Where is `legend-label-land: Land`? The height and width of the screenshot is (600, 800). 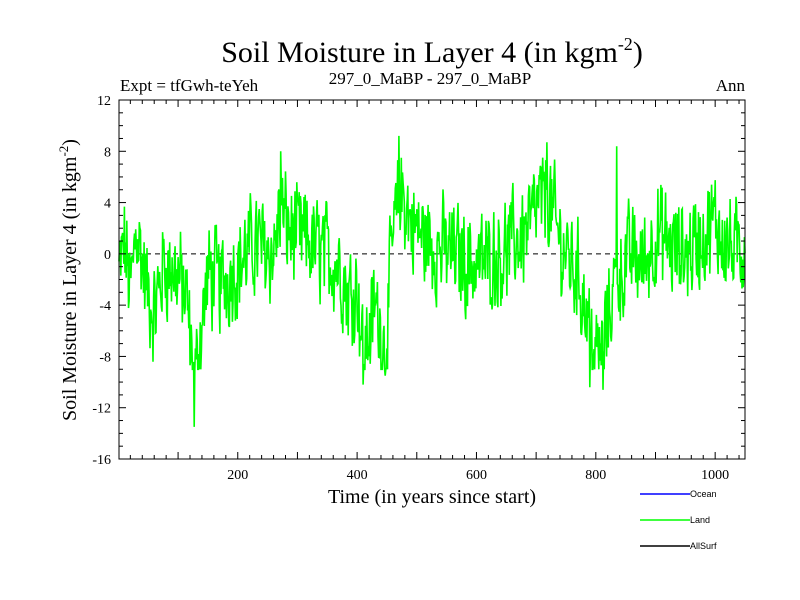
legend-label-land: Land is located at coordinates (700, 520).